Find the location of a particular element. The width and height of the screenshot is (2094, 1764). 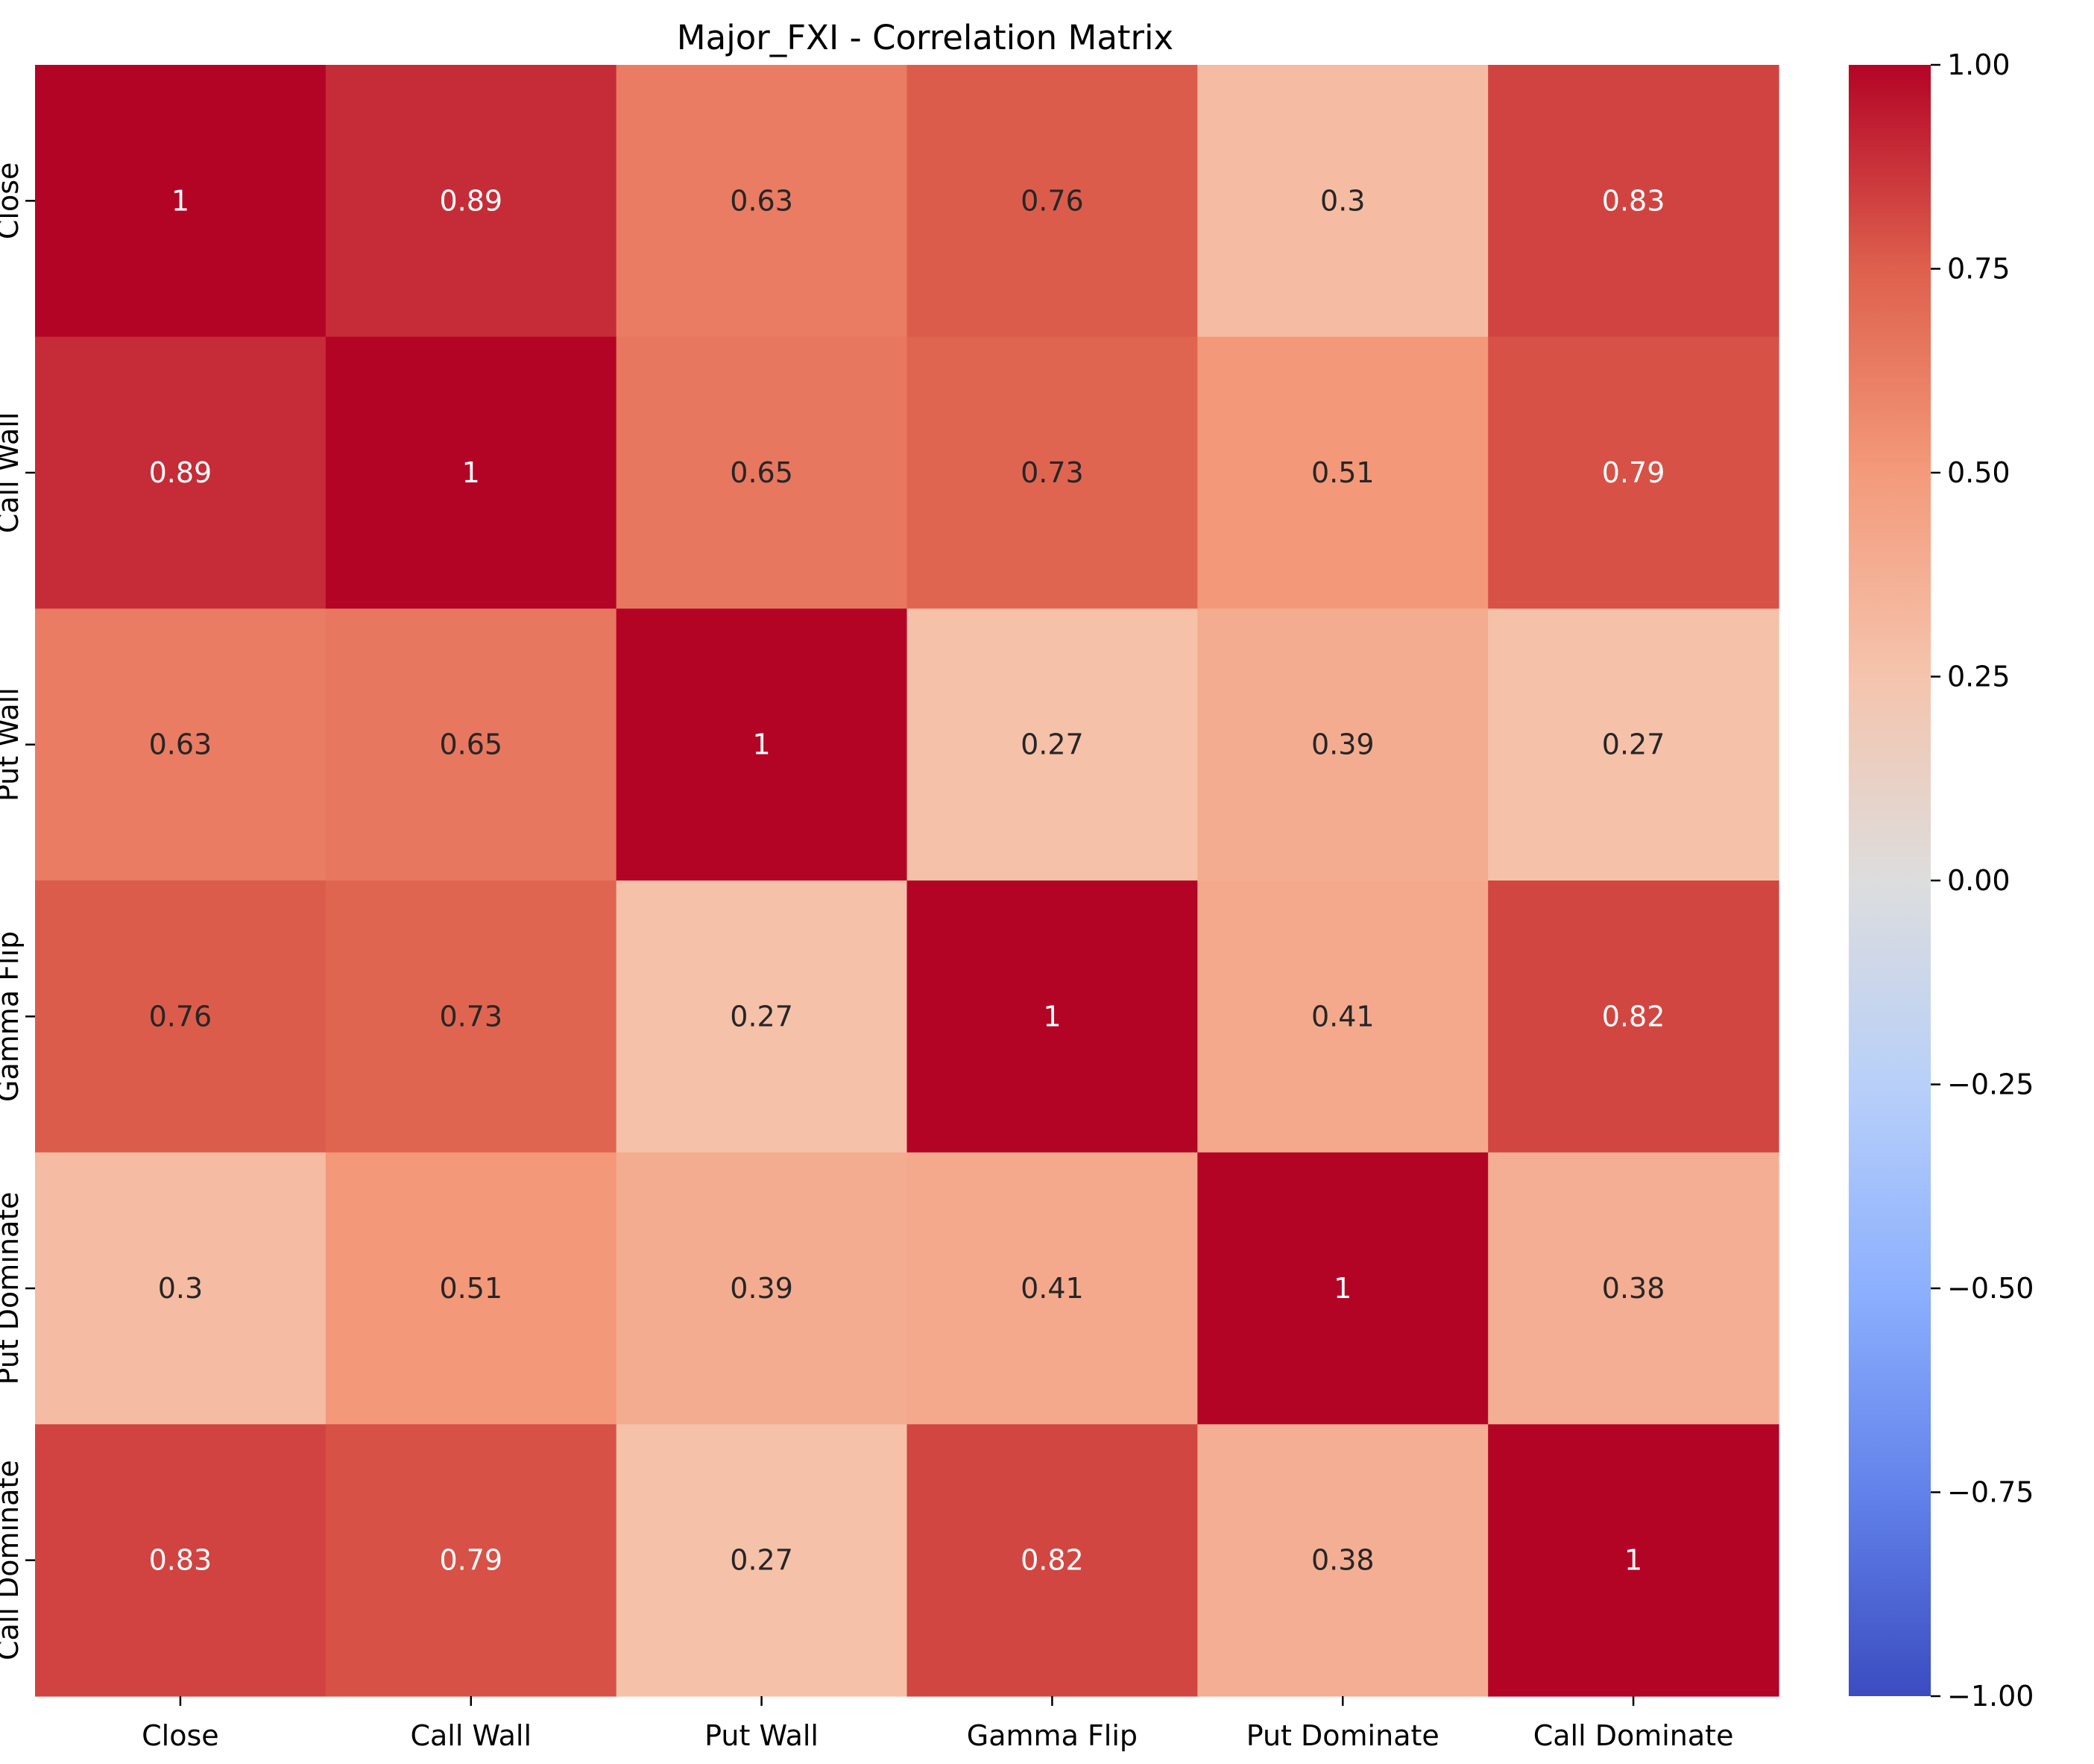

chart-title: Major_FXI - Correlation Matrix is located at coordinates (925, 37).